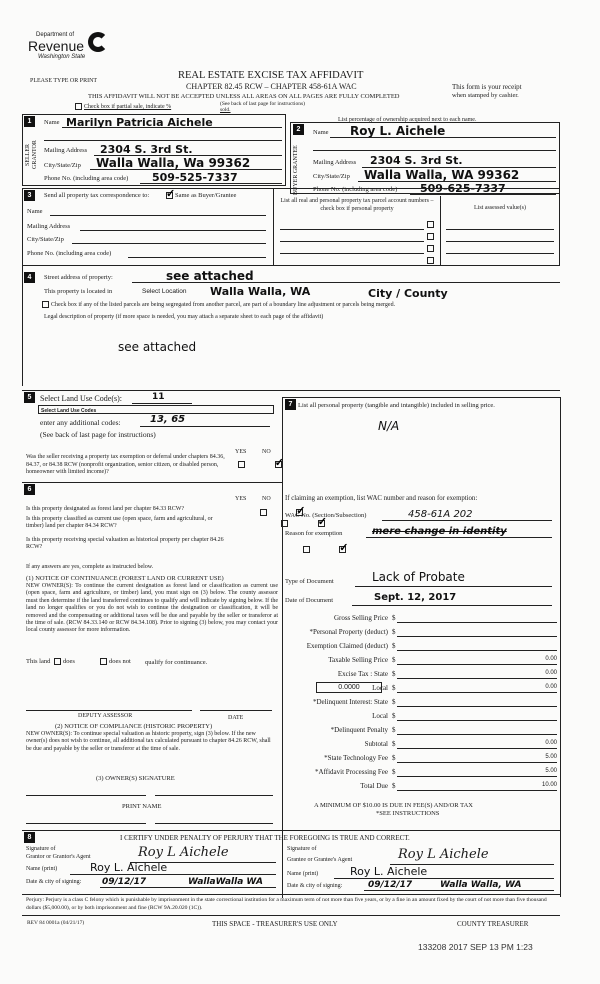 The width and height of the screenshot is (600, 984). I want to click on fee-row: Gross Selling Price $, so click(429, 619).